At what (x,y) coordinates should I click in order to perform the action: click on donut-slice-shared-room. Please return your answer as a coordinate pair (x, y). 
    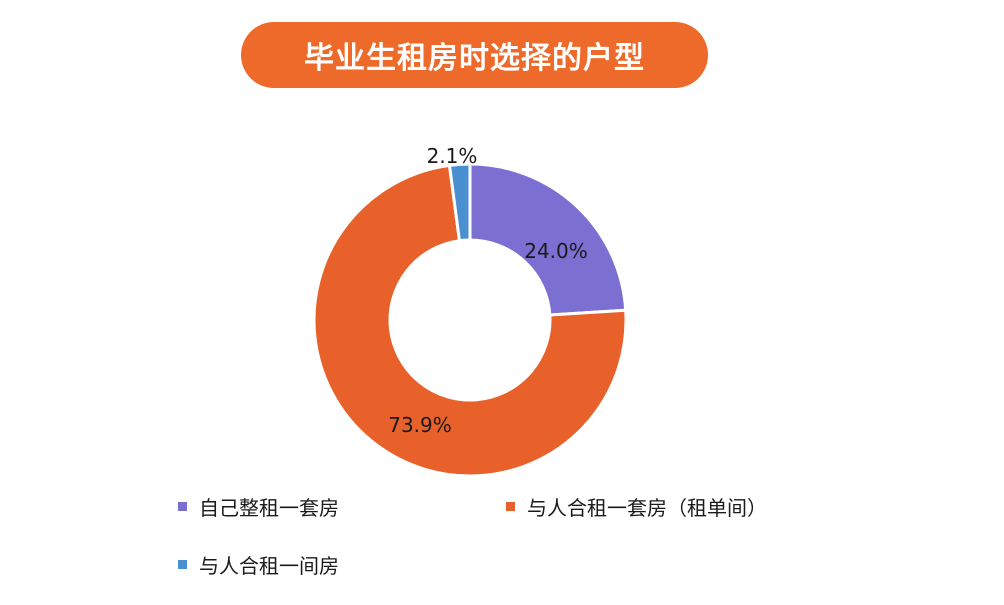
    Looking at the image, I should click on (459, 202).